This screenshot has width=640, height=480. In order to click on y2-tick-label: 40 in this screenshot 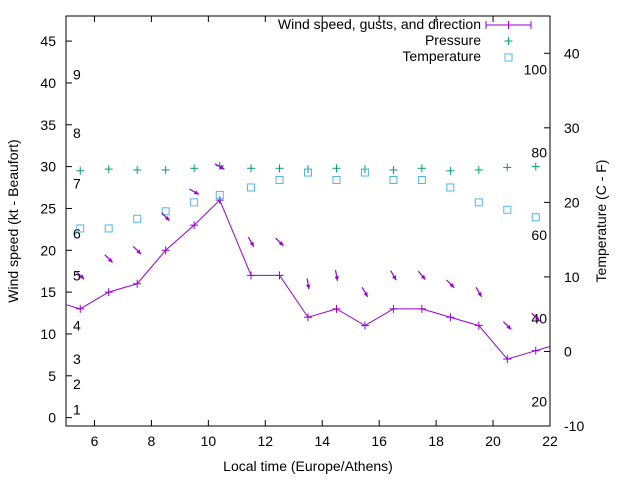, I will do `click(572, 53)`.